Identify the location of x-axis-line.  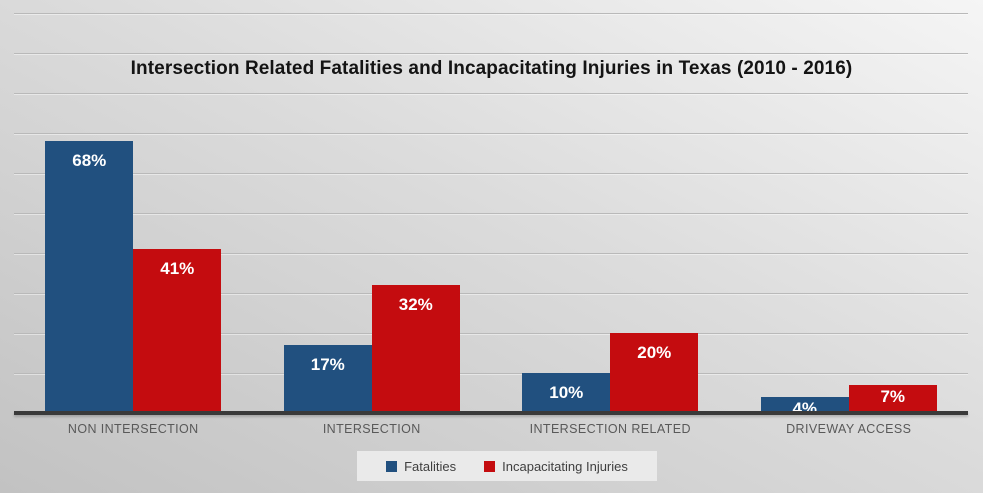
(491, 413).